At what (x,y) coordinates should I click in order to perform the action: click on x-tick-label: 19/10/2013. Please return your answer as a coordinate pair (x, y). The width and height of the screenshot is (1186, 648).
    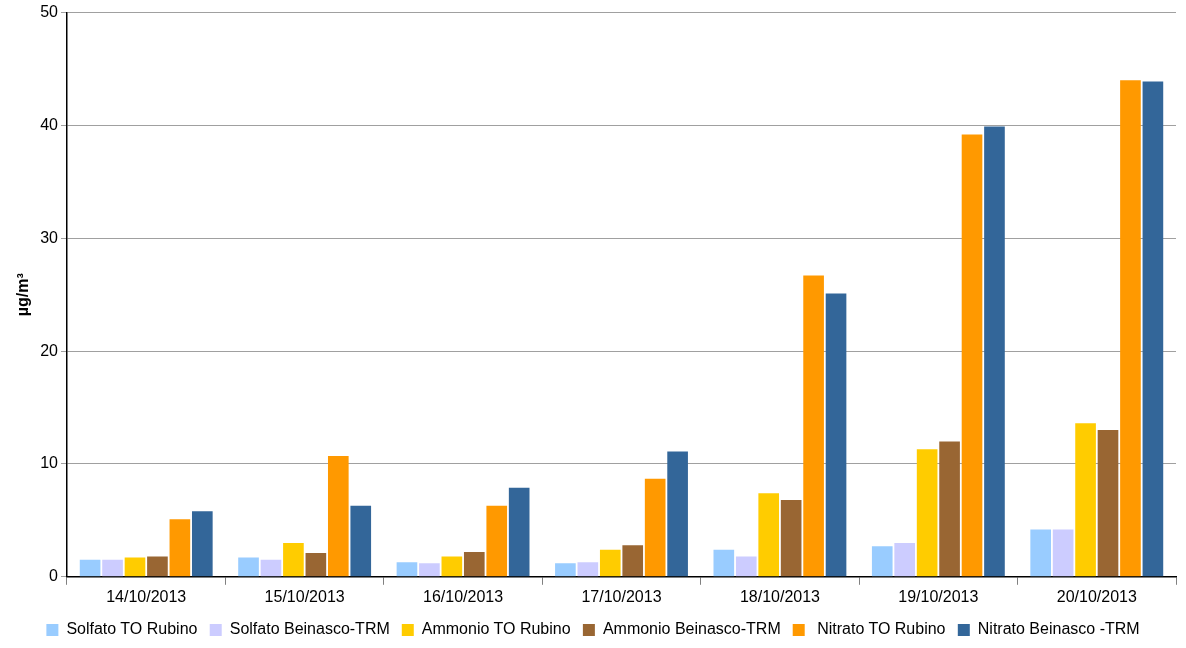
    Looking at the image, I should click on (938, 596).